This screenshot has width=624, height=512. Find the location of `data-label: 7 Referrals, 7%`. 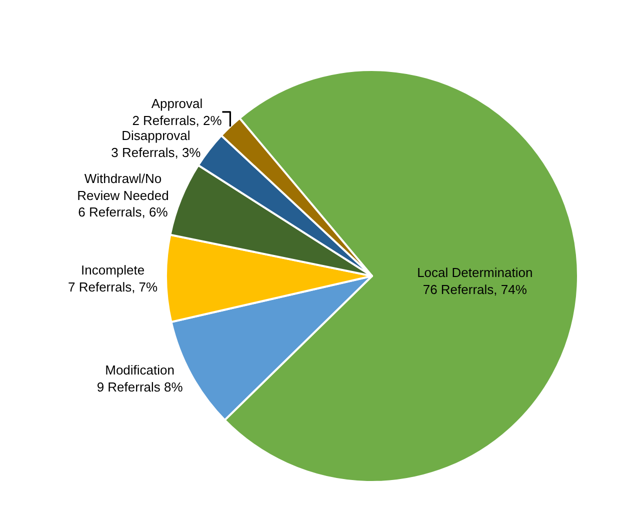

data-label: 7 Referrals, 7% is located at coordinates (113, 286).